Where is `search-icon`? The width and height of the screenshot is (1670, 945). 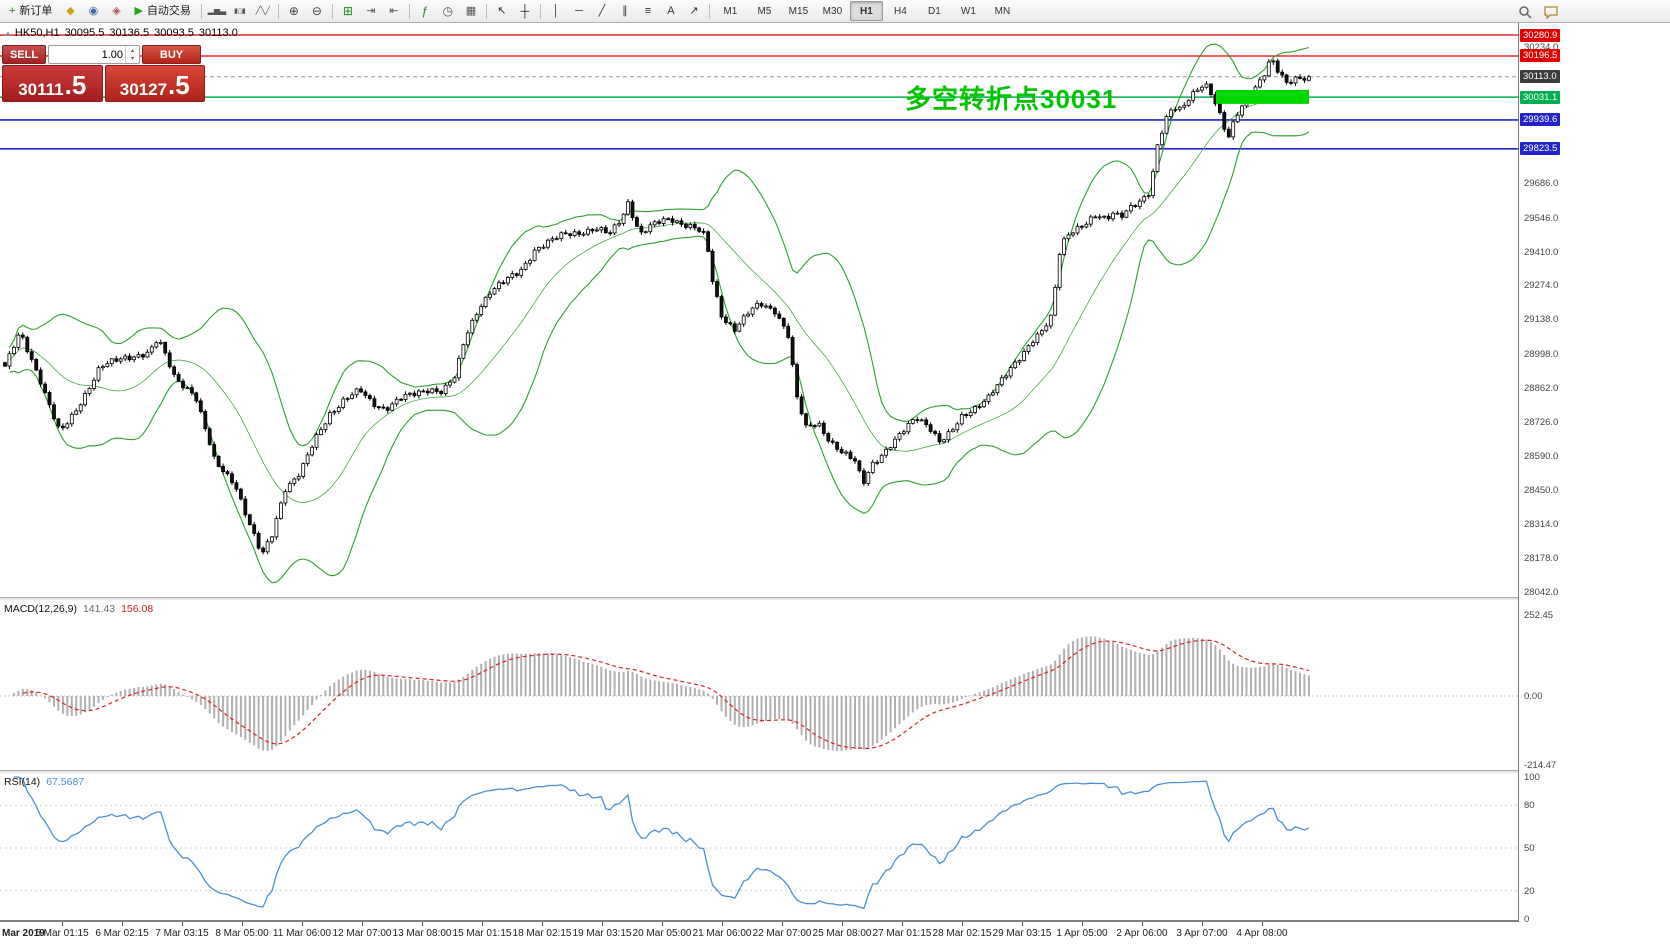
search-icon is located at coordinates (1525, 12).